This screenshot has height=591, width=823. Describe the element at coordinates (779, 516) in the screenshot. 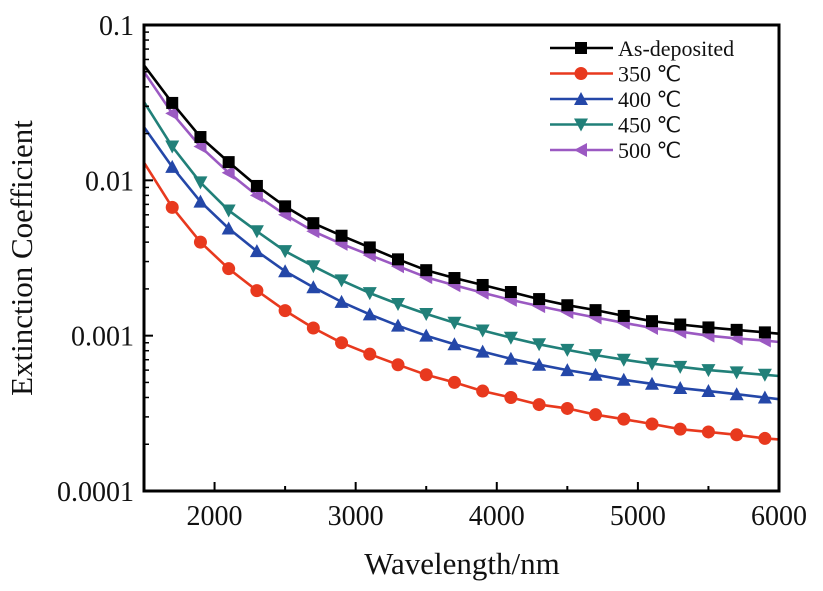

I see `x-tick-label: 6000` at that location.